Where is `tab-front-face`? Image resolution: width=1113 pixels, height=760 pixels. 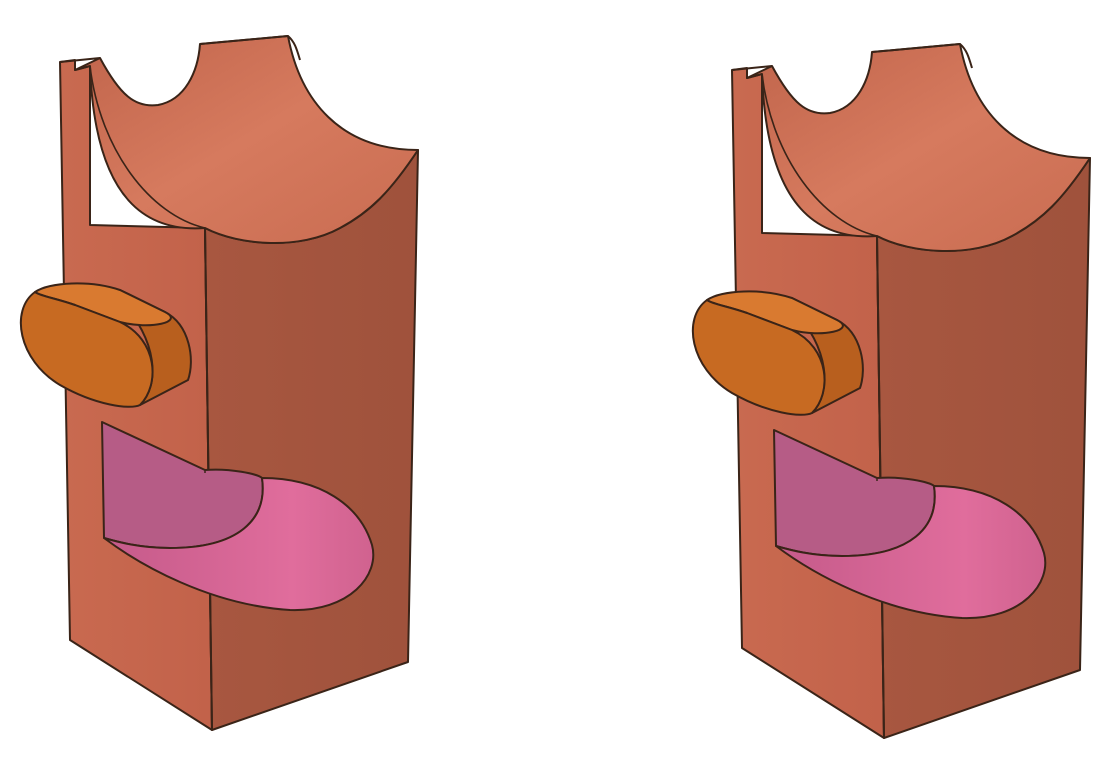 tab-front-face is located at coordinates (87, 349).